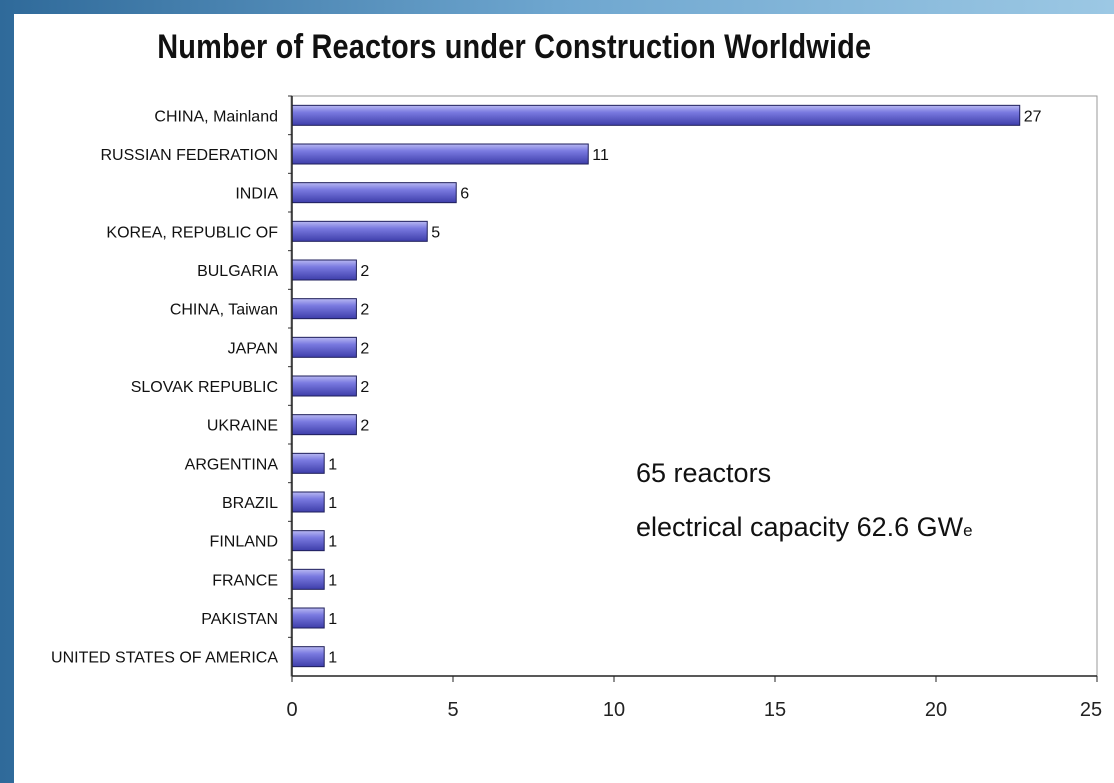 This screenshot has width=1114, height=783. I want to click on category-label-0: CHINA, Mainland, so click(216, 116).